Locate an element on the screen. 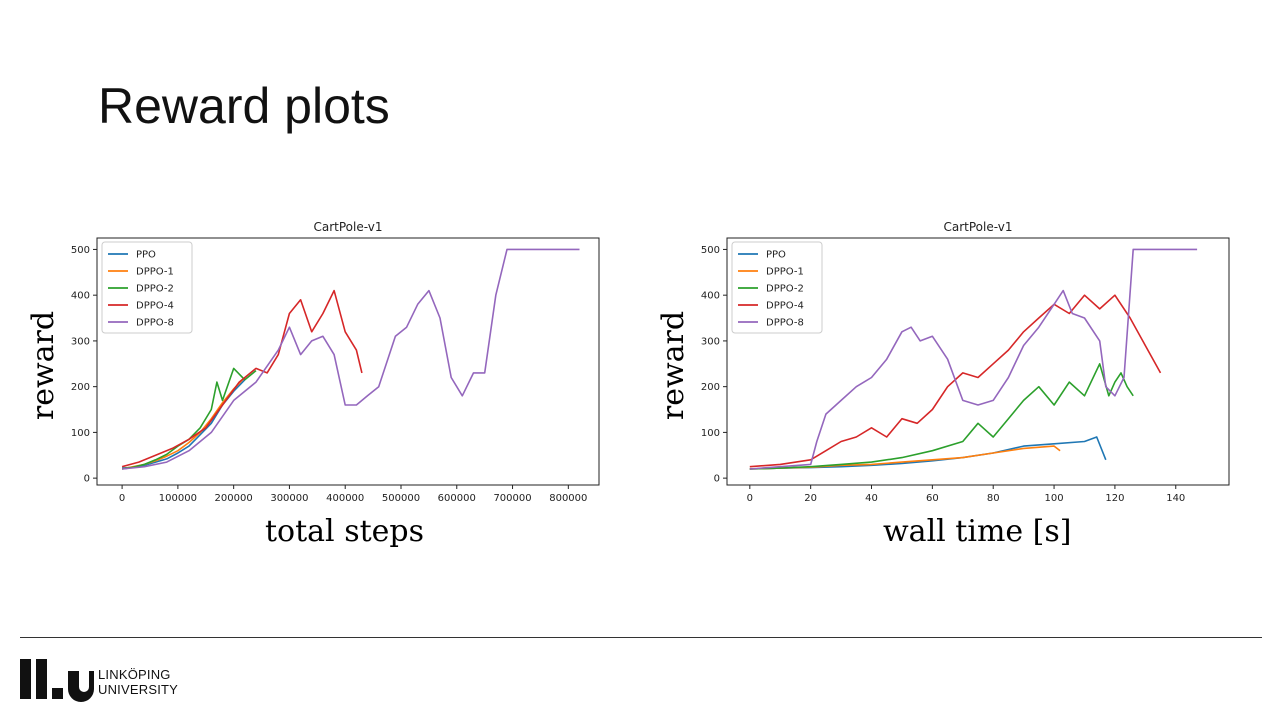 The image size is (1280, 720). university-name: LINKÖPING UNIVERSITY is located at coordinates (138, 682).